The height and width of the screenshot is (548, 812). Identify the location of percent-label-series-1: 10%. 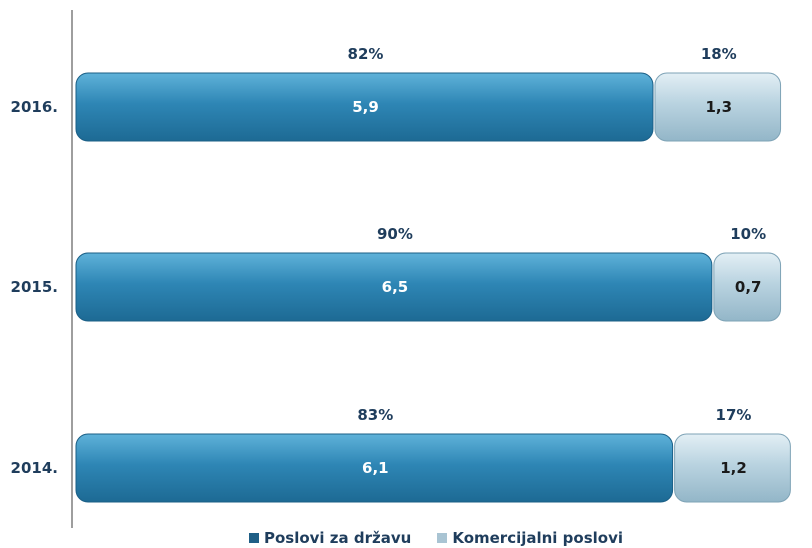
(748, 234).